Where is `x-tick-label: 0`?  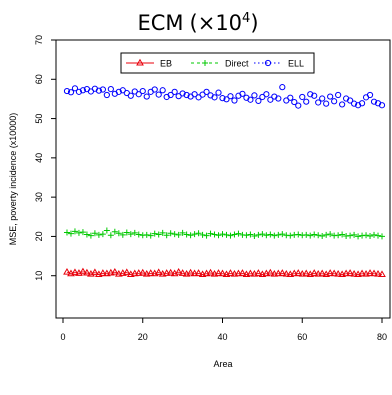
x-tick-label: 0 is located at coordinates (62, 337).